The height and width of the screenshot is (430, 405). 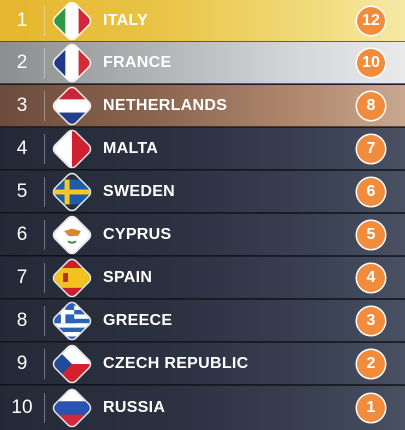 What do you see at coordinates (22, 407) in the screenshot?
I see `rank-number: 10` at bounding box center [22, 407].